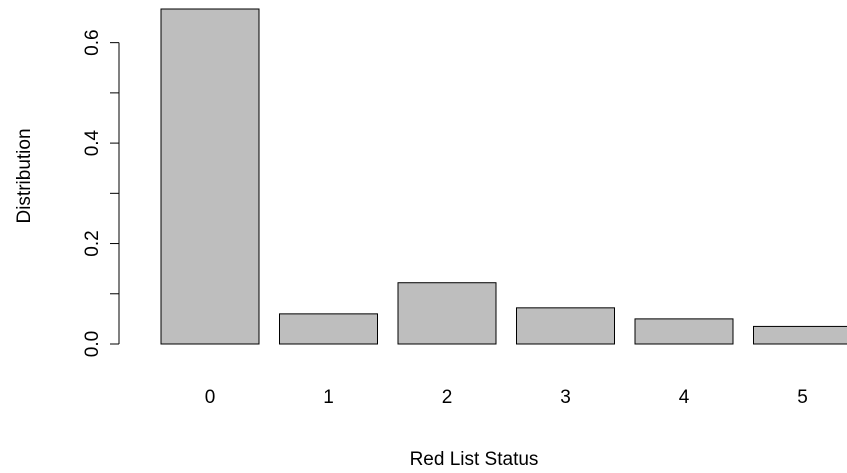 This screenshot has width=847, height=473. Describe the element at coordinates (92, 142) in the screenshot. I see `y-tick-label: 0.4` at that location.